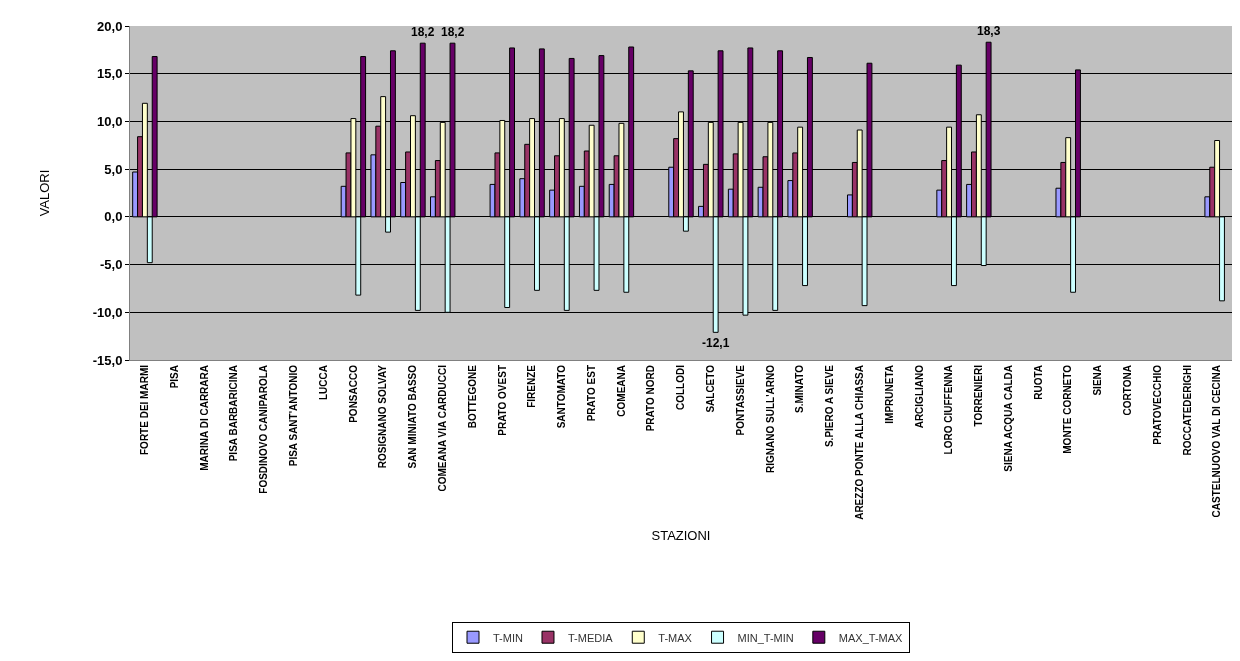  What do you see at coordinates (770, 418) in the screenshot?
I see `x-tick-label: RIGNANO SULL'ARNO` at bounding box center [770, 418].